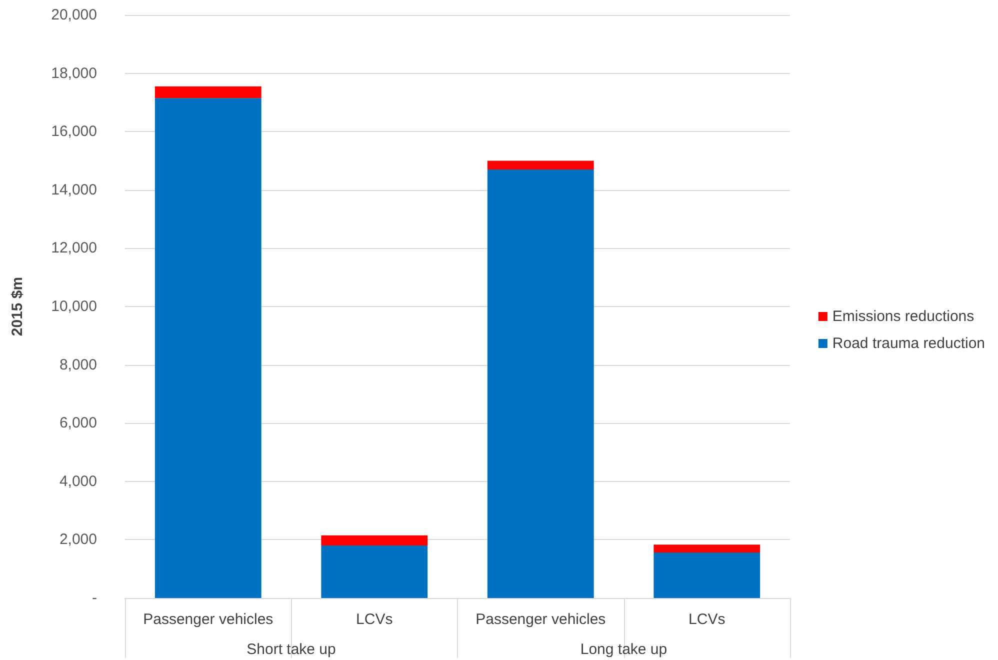 This screenshot has width=998, height=660. I want to click on y-tick-label: 14,000, so click(74, 189).